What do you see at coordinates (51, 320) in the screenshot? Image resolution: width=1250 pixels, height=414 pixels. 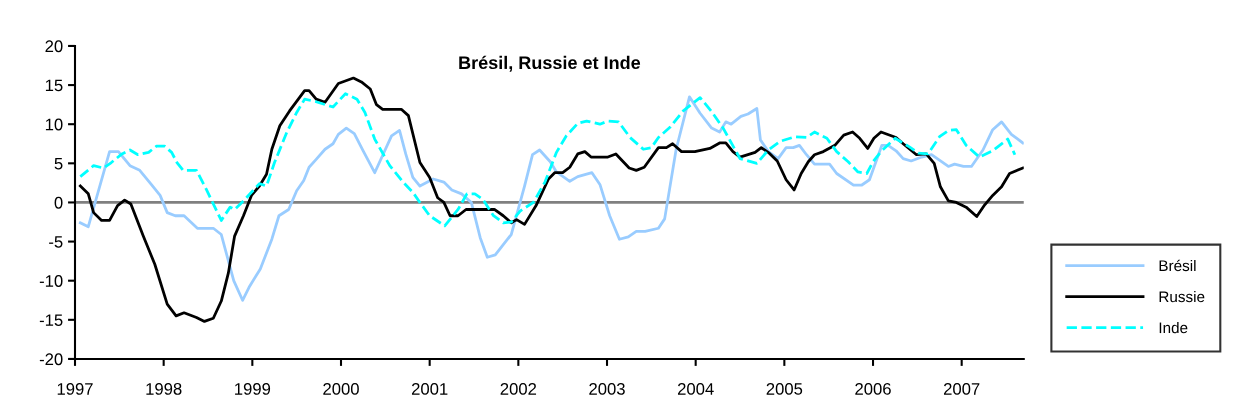 I see `y-tick-label: -15` at bounding box center [51, 320].